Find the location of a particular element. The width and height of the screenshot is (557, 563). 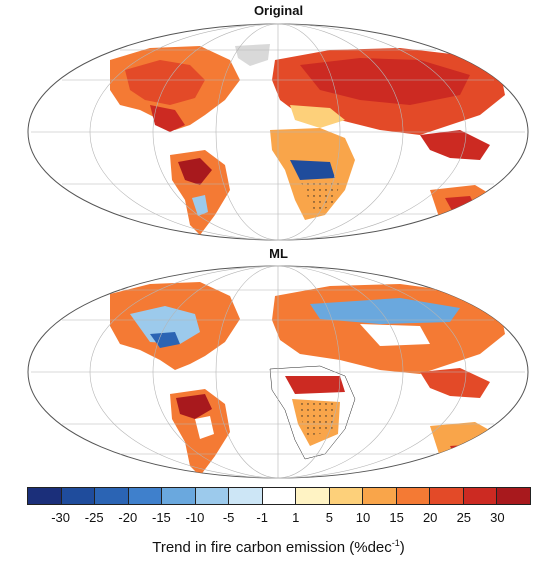

colorbar-tick-label: -25 is located at coordinates (94, 517).